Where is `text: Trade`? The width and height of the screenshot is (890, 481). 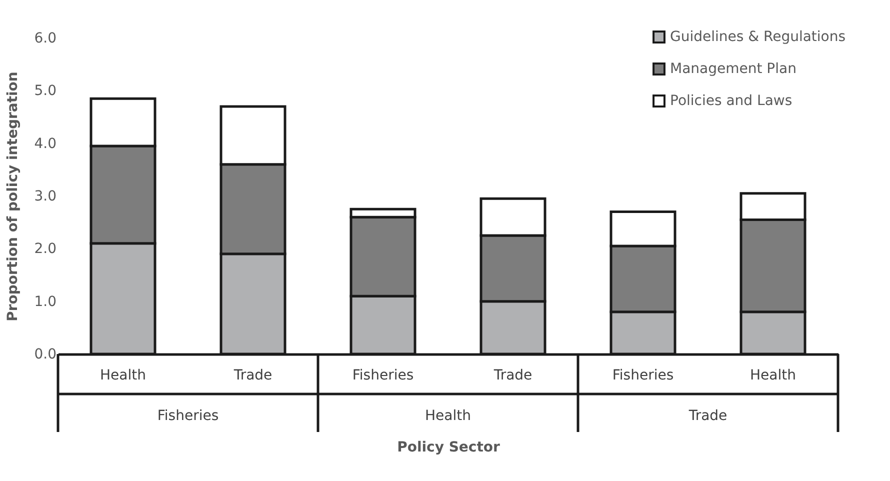
text: Trade is located at coordinates (708, 416).